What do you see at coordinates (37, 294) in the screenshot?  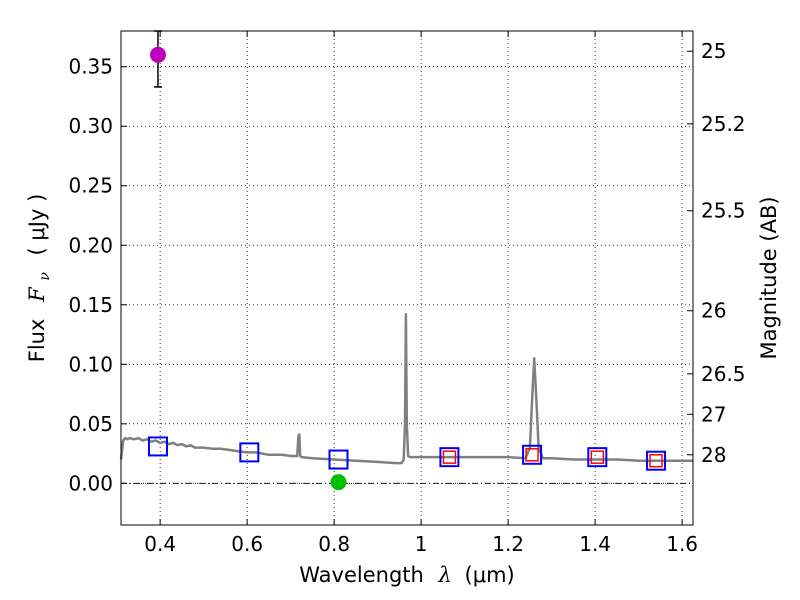 I see `y-axis-label-symbol: F` at bounding box center [37, 294].